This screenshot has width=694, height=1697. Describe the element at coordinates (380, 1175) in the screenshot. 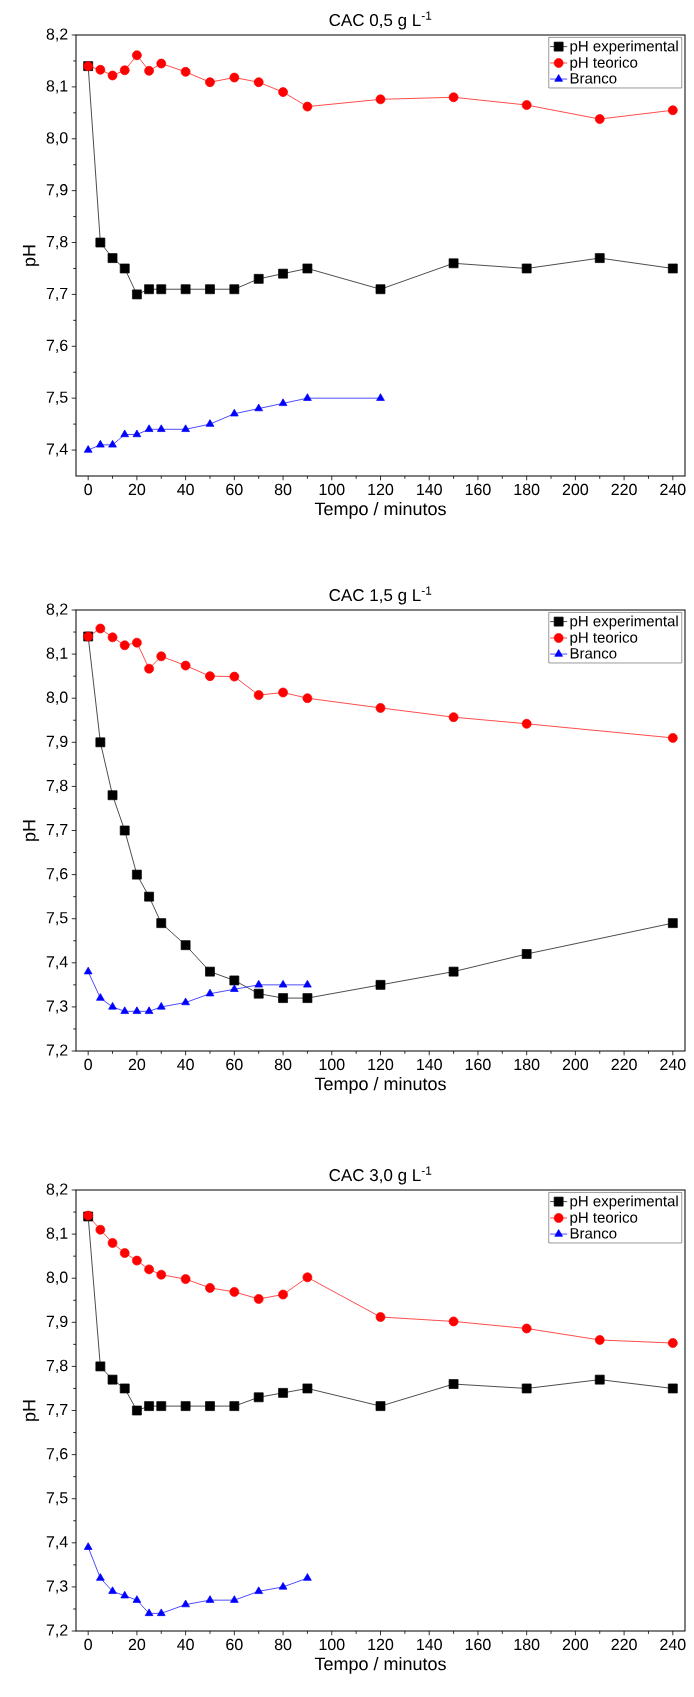

I see `chart-title: CAC 3,0 g L$^{-1}$` at that location.